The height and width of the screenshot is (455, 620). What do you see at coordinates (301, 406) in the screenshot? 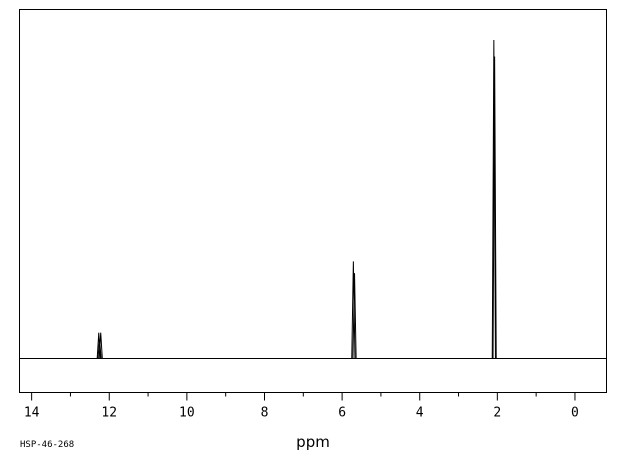
I see `x-axis-ticks: 14 12 10 8 6 4 2 0` at bounding box center [301, 406].